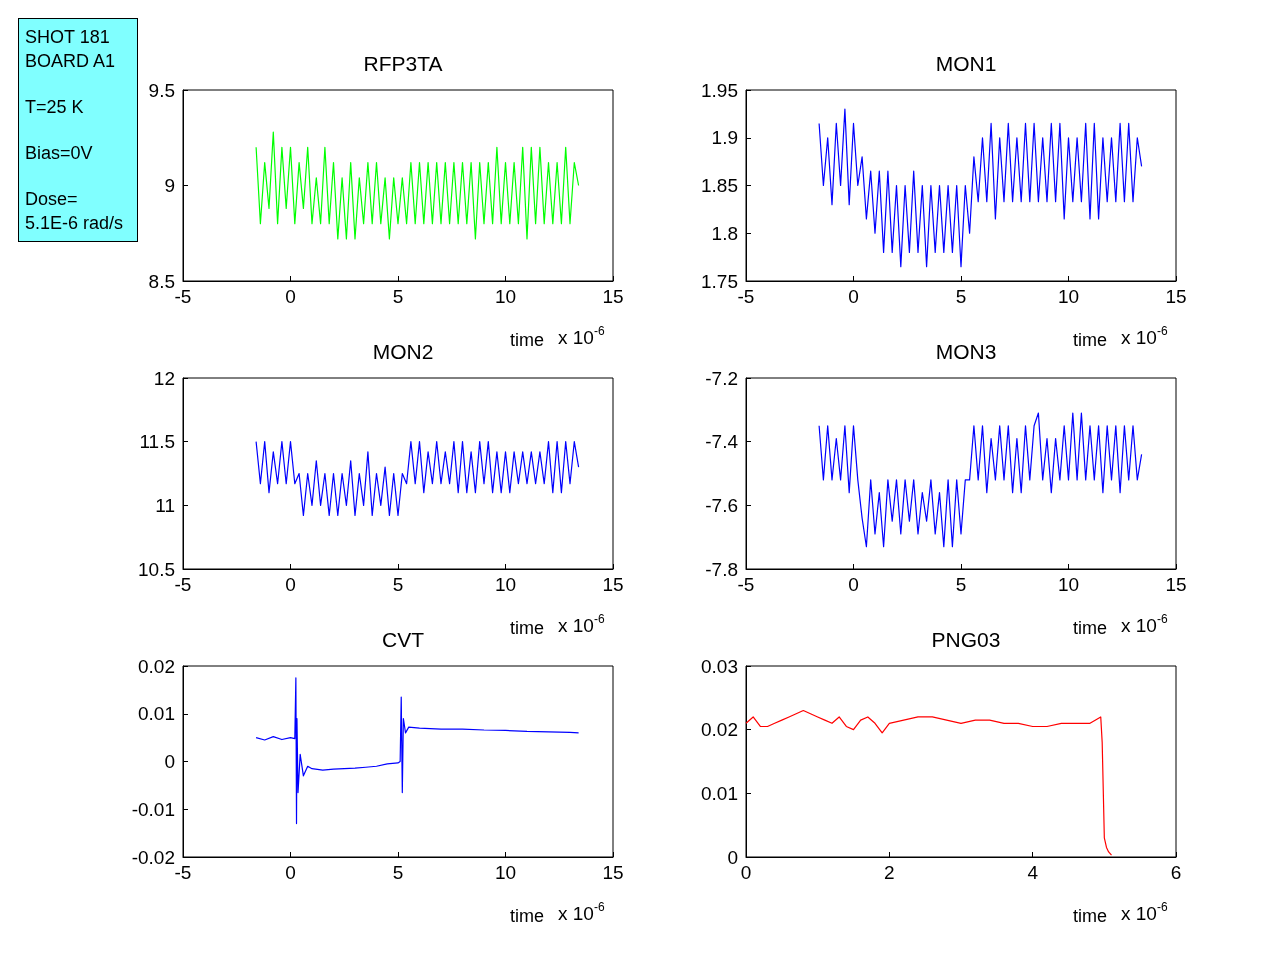 Image resolution: width=1275 pixels, height=964 pixels. I want to click on y-tick-label: 9.5, so click(161, 90).